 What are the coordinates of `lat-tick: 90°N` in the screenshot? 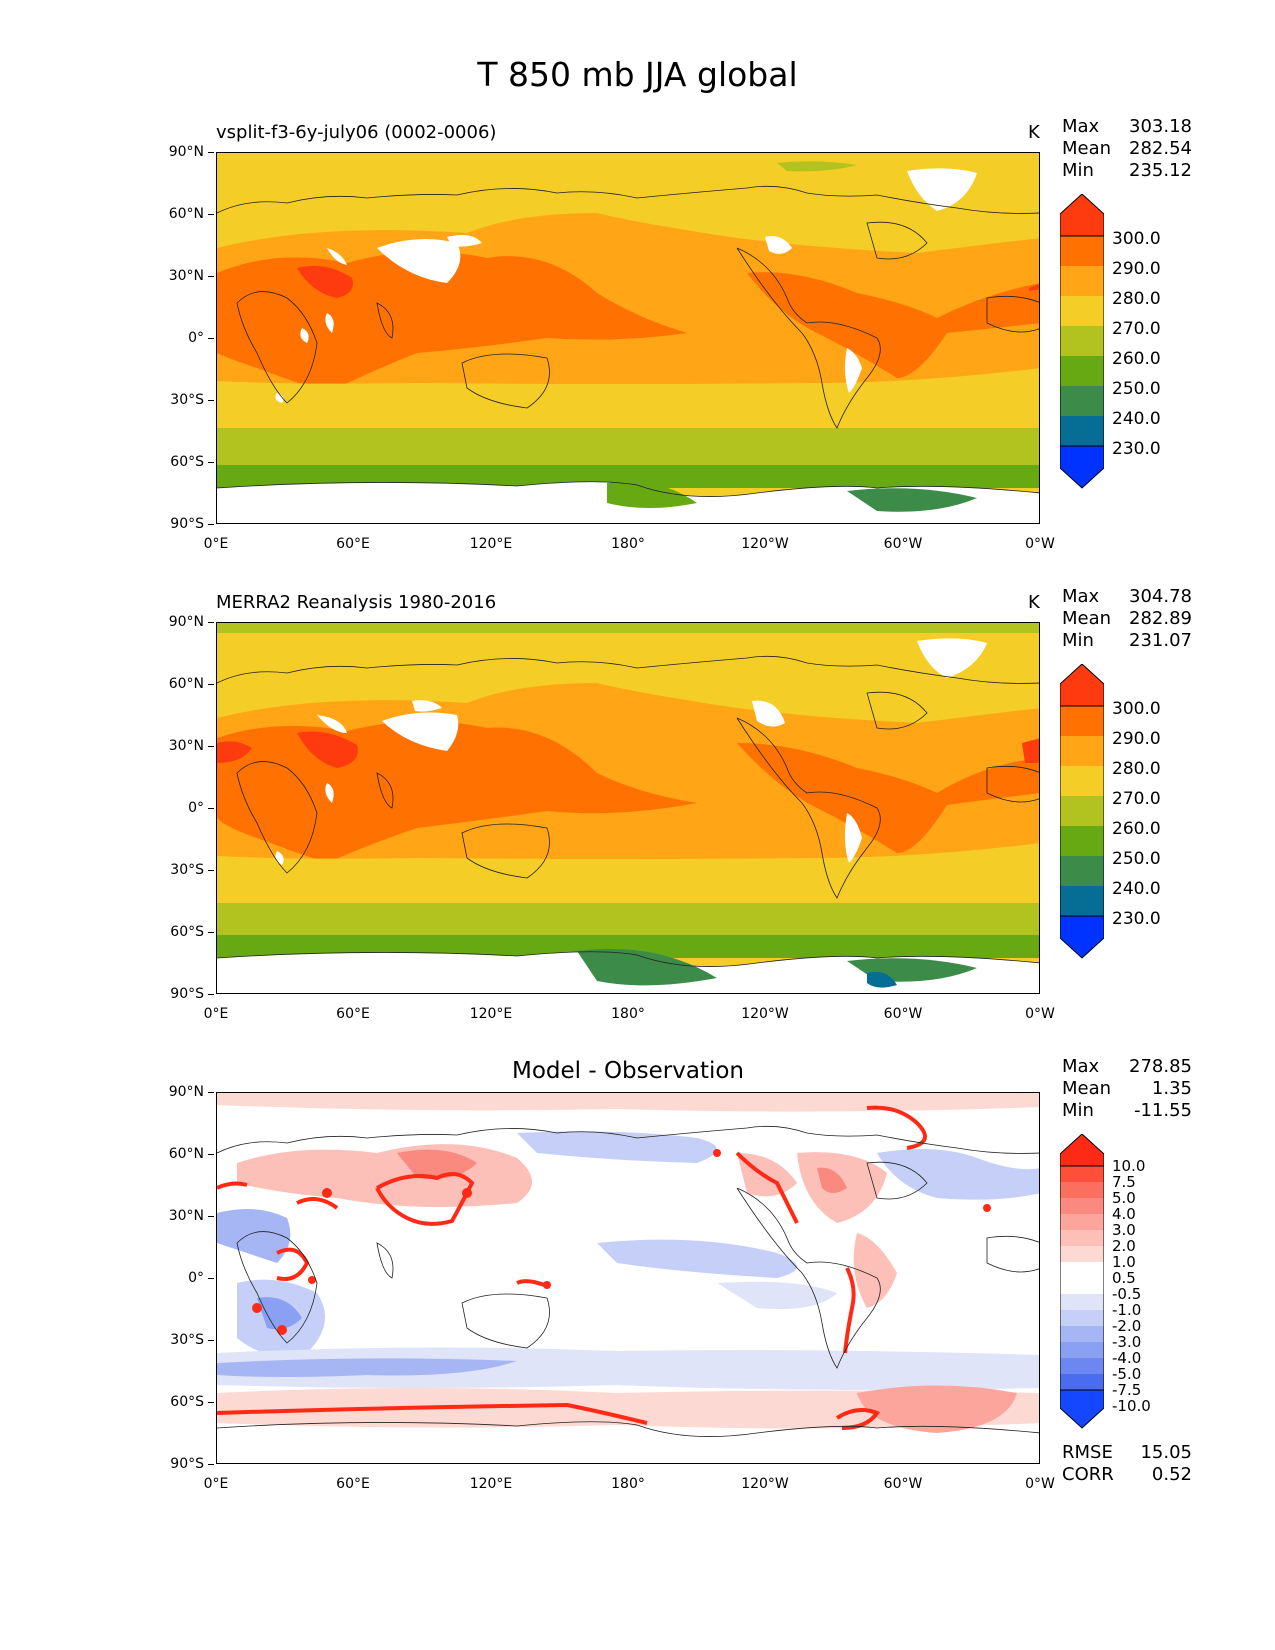 It's located at (179, 1092).